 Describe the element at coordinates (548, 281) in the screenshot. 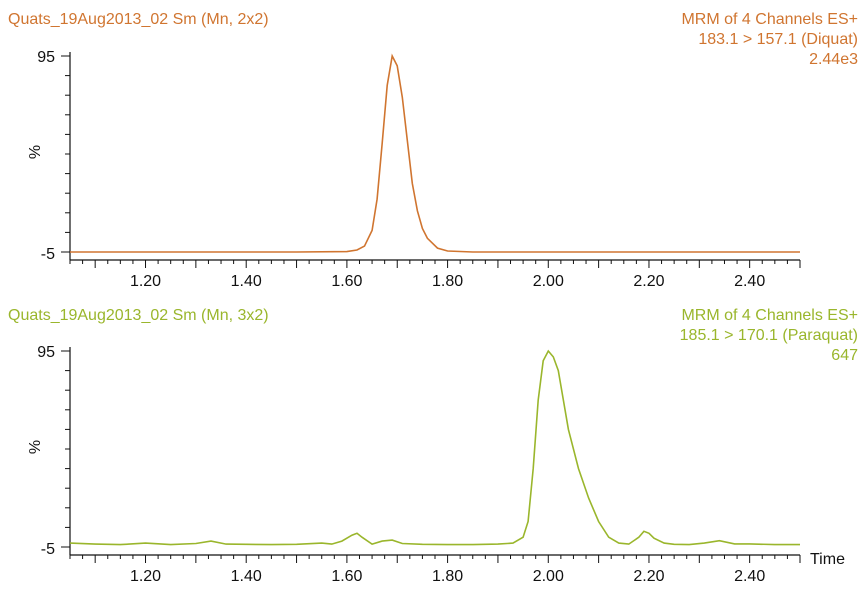

I see `diquat-x-tick-label: 2.00` at that location.